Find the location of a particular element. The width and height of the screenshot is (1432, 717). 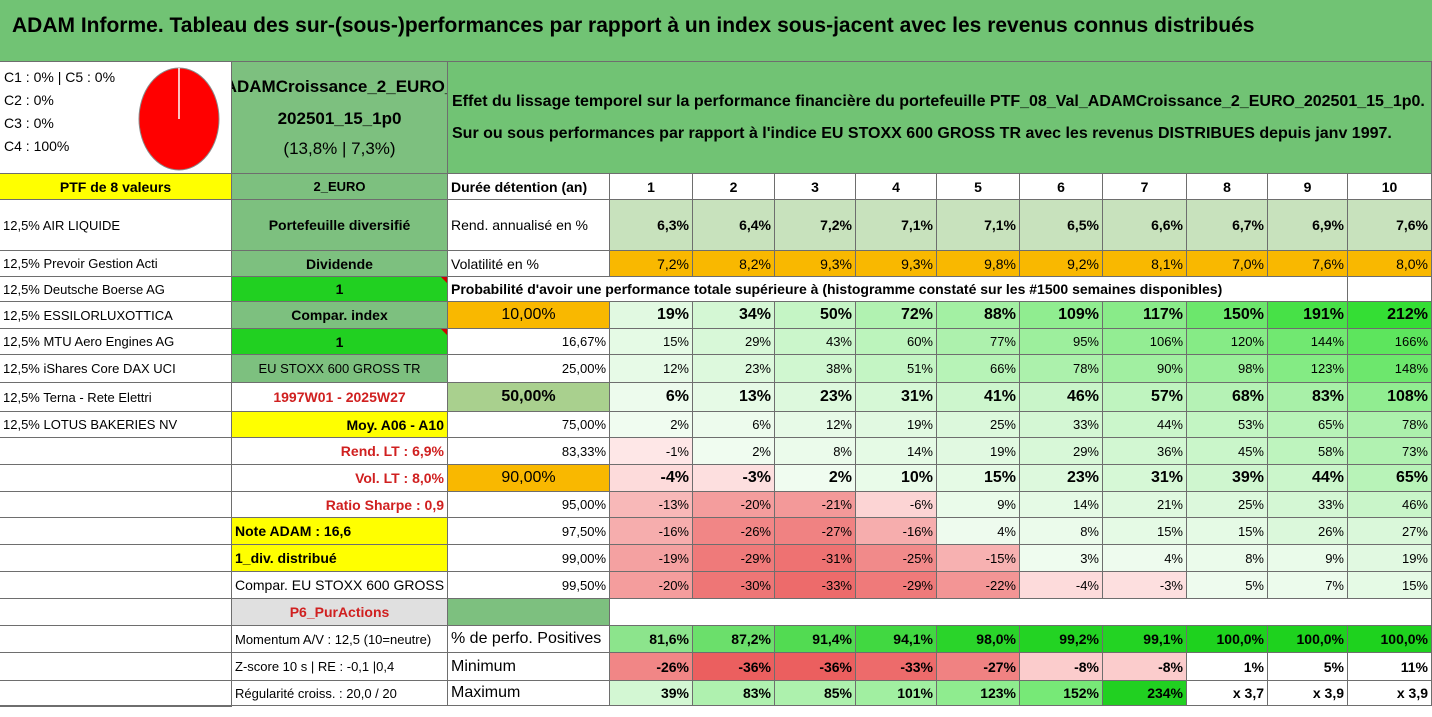

perf-value: 15% is located at coordinates (1390, 585).